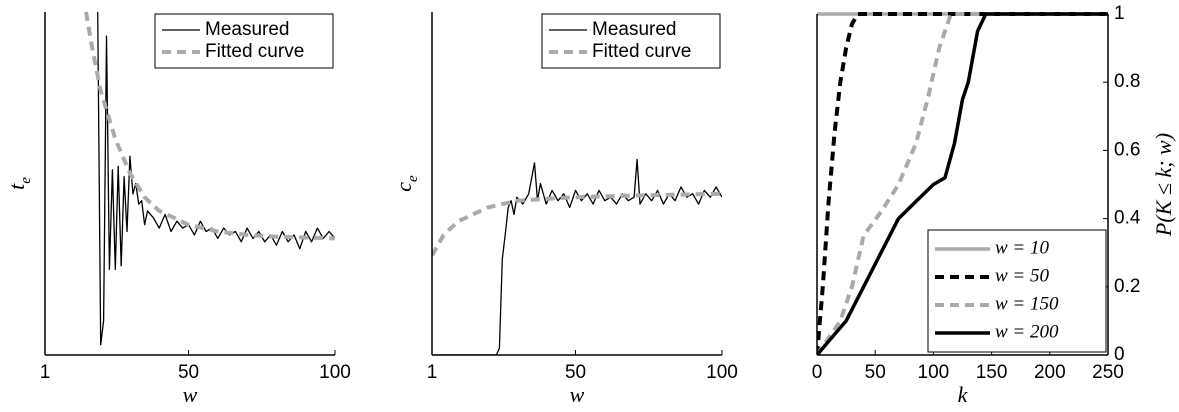 This screenshot has height=412, width=1179. I want to click on plot-area, so click(577, 256).